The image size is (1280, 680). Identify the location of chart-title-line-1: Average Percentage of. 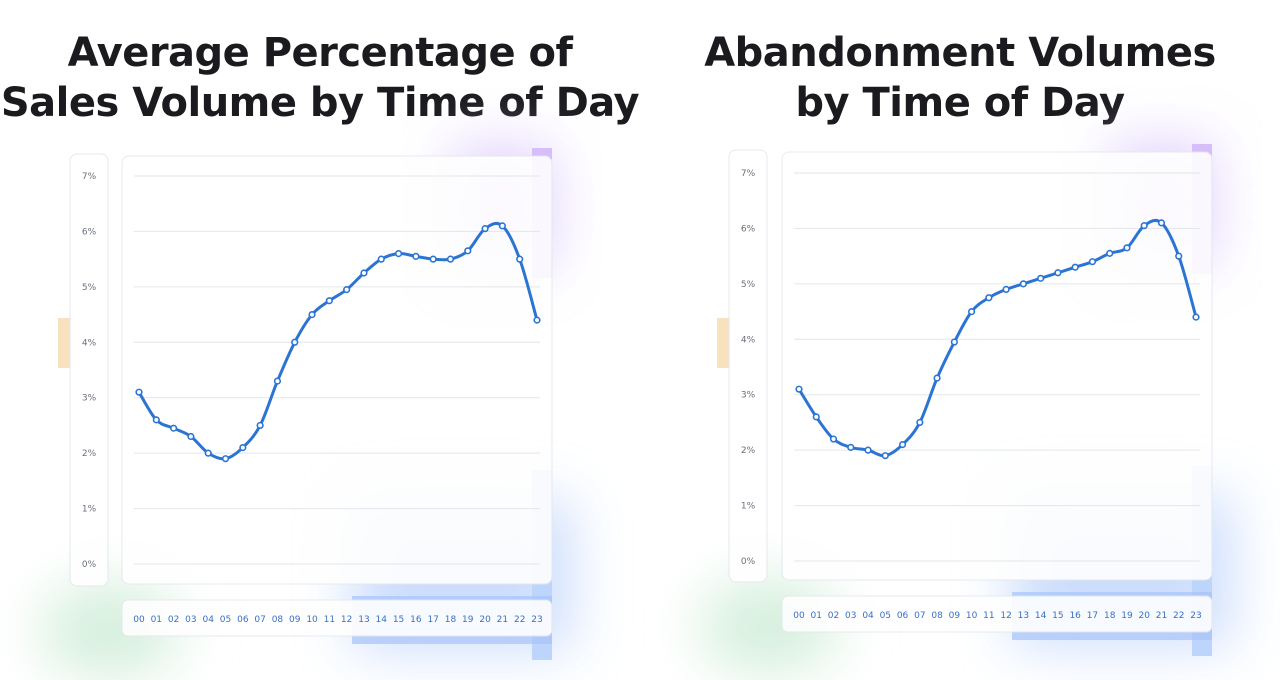
(320, 53).